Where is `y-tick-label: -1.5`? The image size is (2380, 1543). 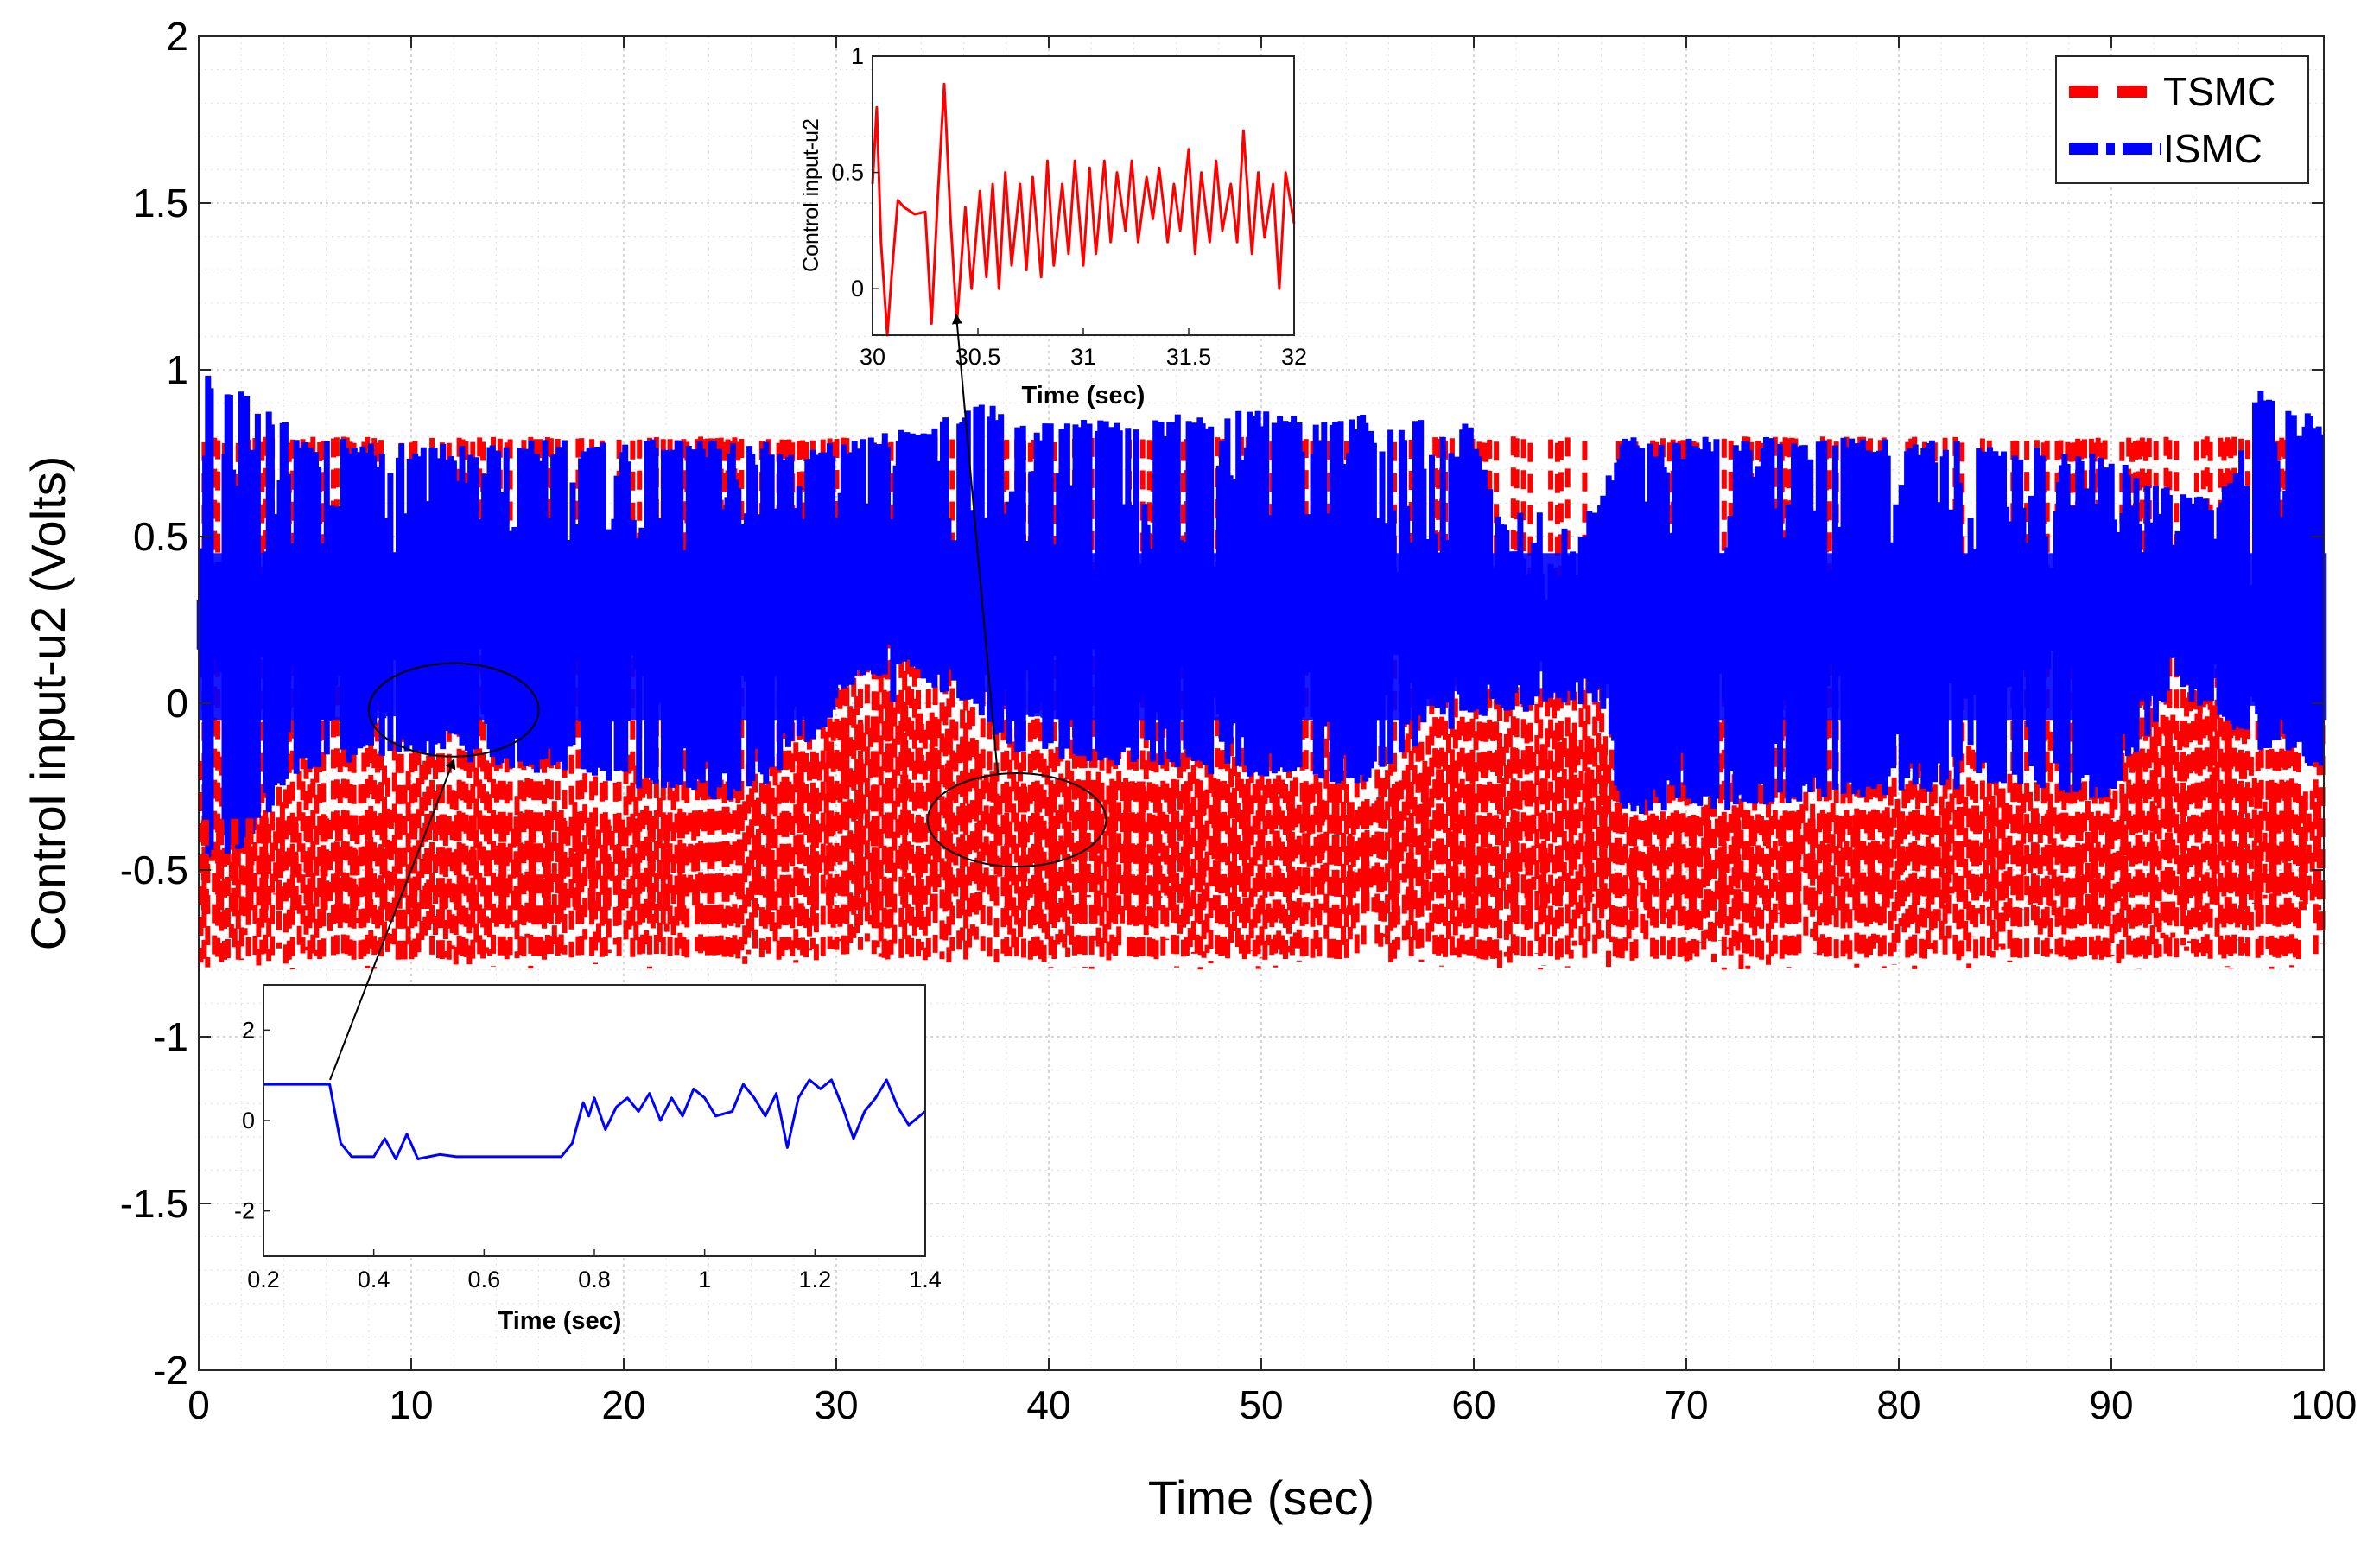 y-tick-label: -1.5 is located at coordinates (154, 1203).